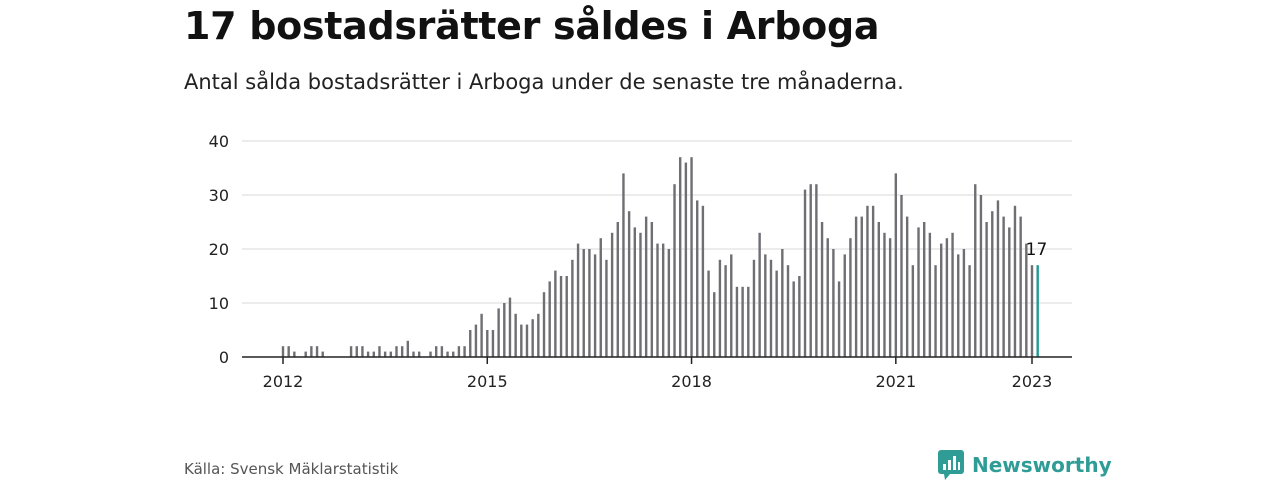 The image size is (1280, 480). I want to click on brand-logo: Newsworthy, so click(1025, 465).